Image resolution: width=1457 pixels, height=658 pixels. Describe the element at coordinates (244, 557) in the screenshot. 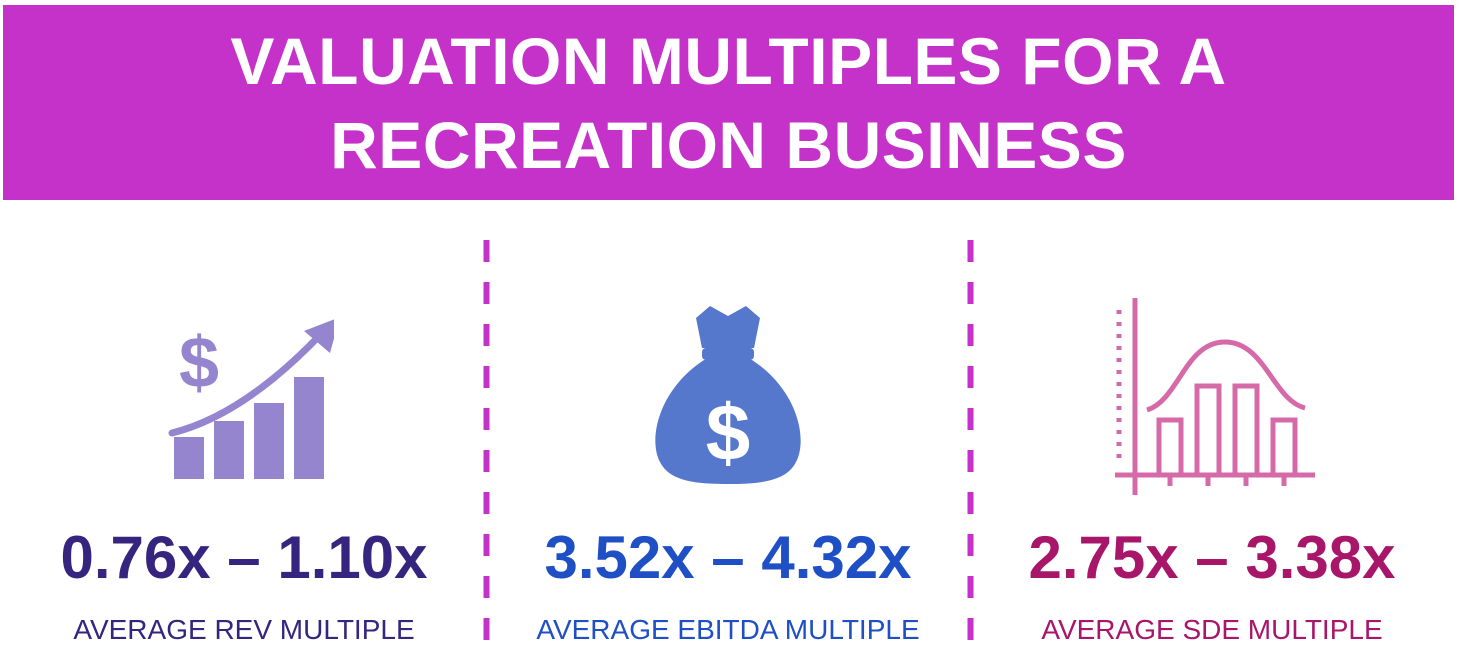

I see `rev-multiple-range: 0.76x – 1.10x` at that location.